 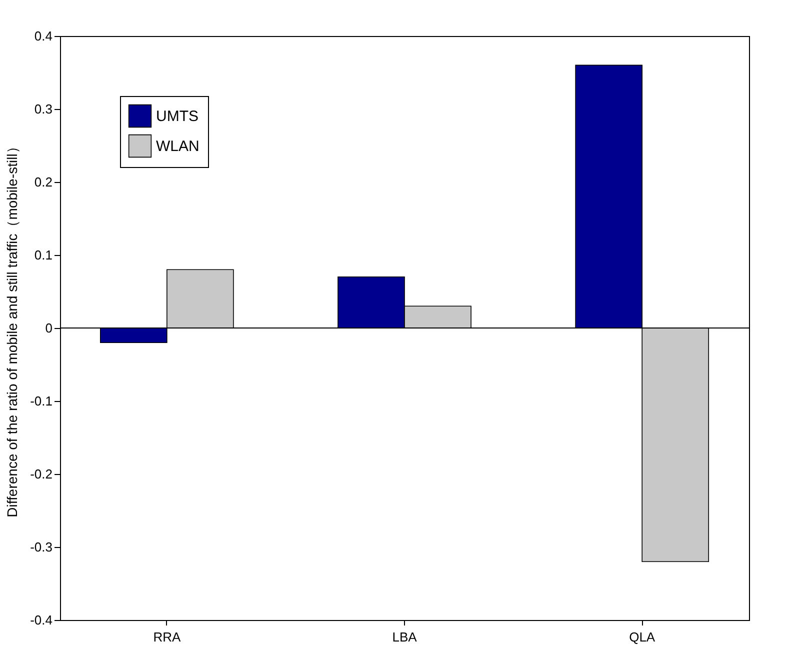 I want to click on y-axis-title: Difference of the ratio of mobile and still traffic（mobile-still）, so click(x=12, y=329).